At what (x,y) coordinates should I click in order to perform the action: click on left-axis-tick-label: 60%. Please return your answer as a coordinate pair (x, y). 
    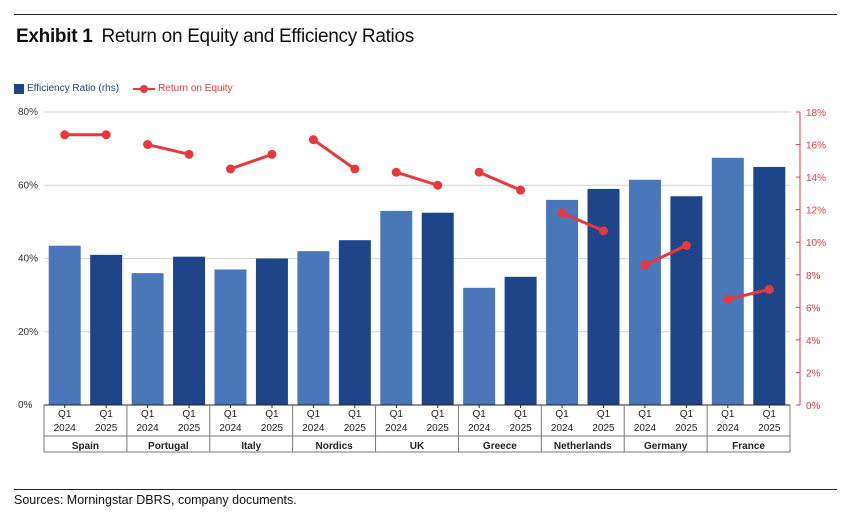
    Looking at the image, I should click on (28, 185).